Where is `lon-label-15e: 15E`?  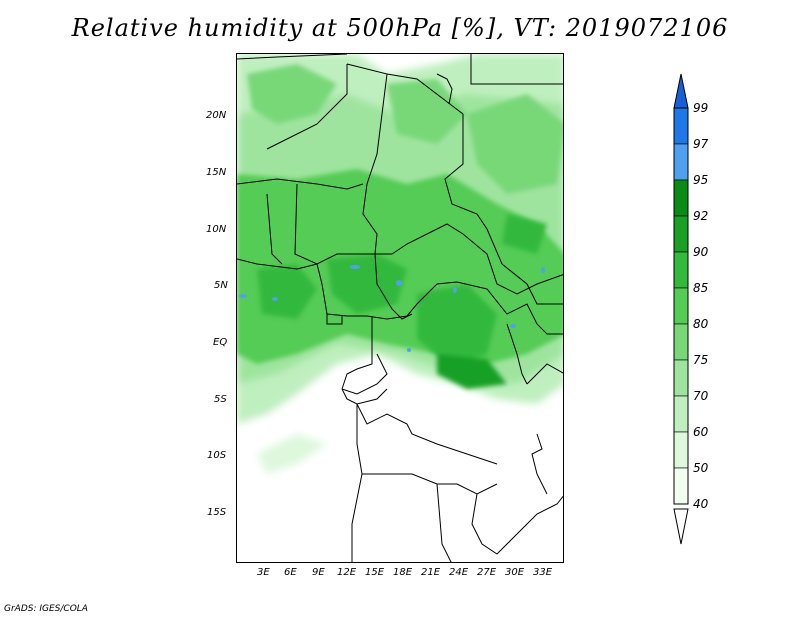
lon-label-15e: 15E is located at coordinates (375, 572).